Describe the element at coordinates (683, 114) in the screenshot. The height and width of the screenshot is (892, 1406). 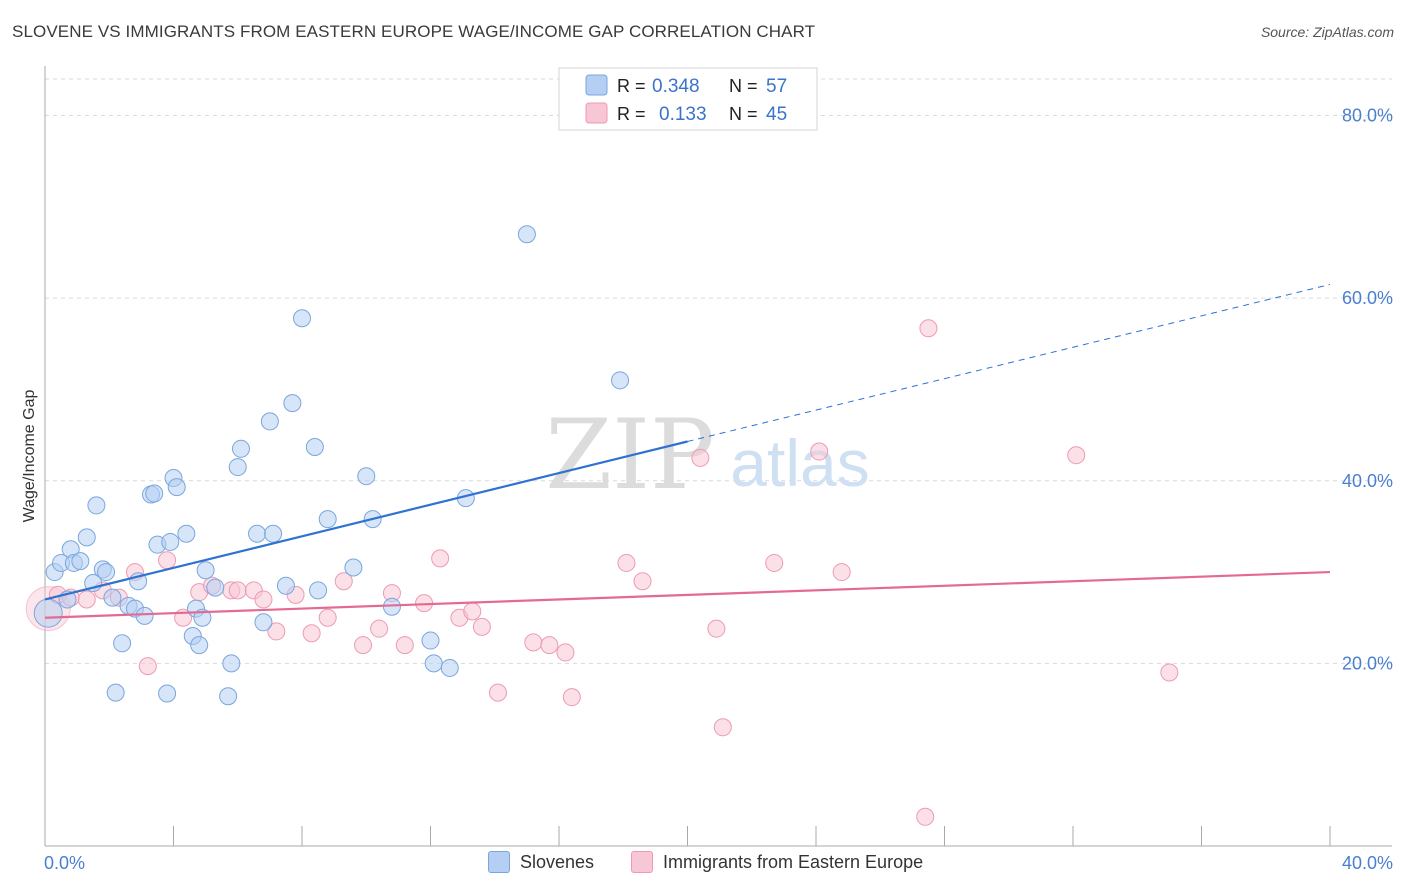
I see `legend-r-value-2: 0.133` at that location.